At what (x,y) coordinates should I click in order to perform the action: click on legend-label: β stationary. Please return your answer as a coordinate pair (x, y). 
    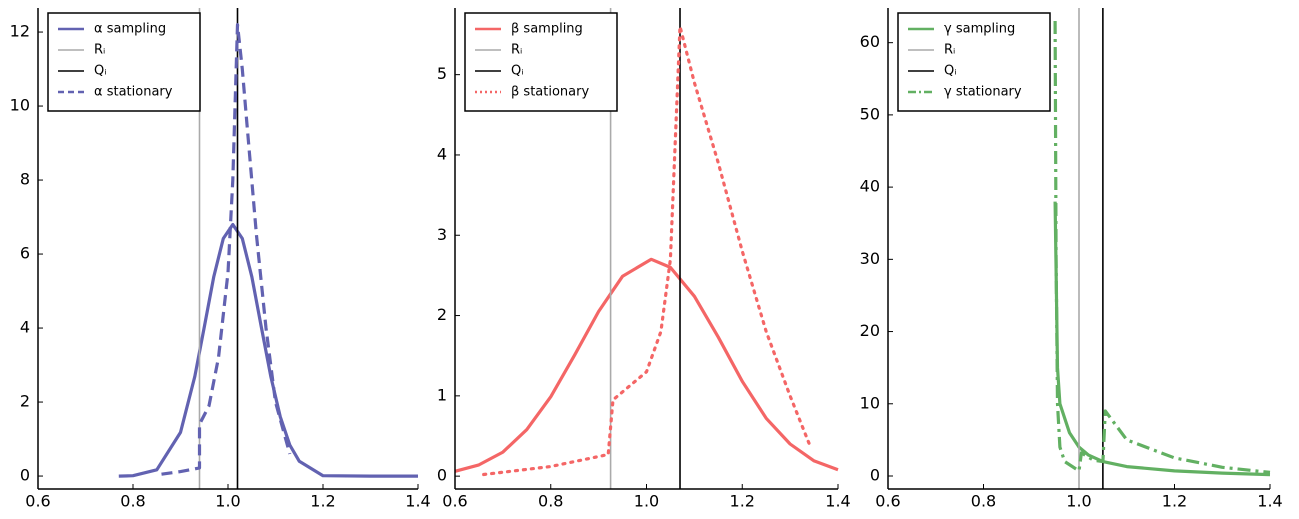
    Looking at the image, I should click on (550, 92).